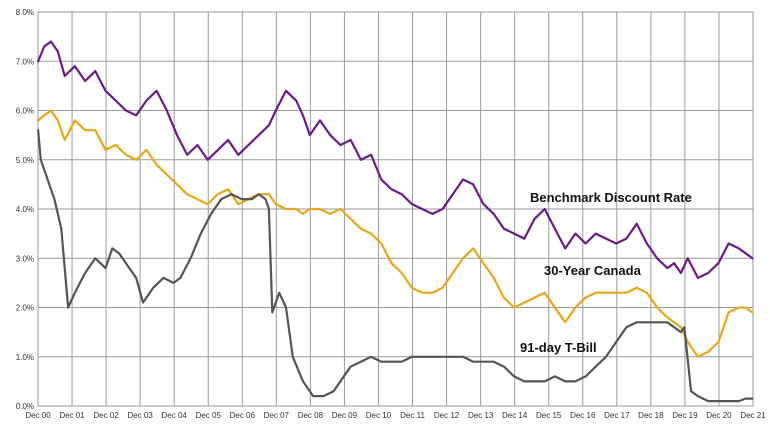 This screenshot has height=424, width=770. Describe the element at coordinates (311, 415) in the screenshot. I see `x-tick-label: Dec 08` at that location.